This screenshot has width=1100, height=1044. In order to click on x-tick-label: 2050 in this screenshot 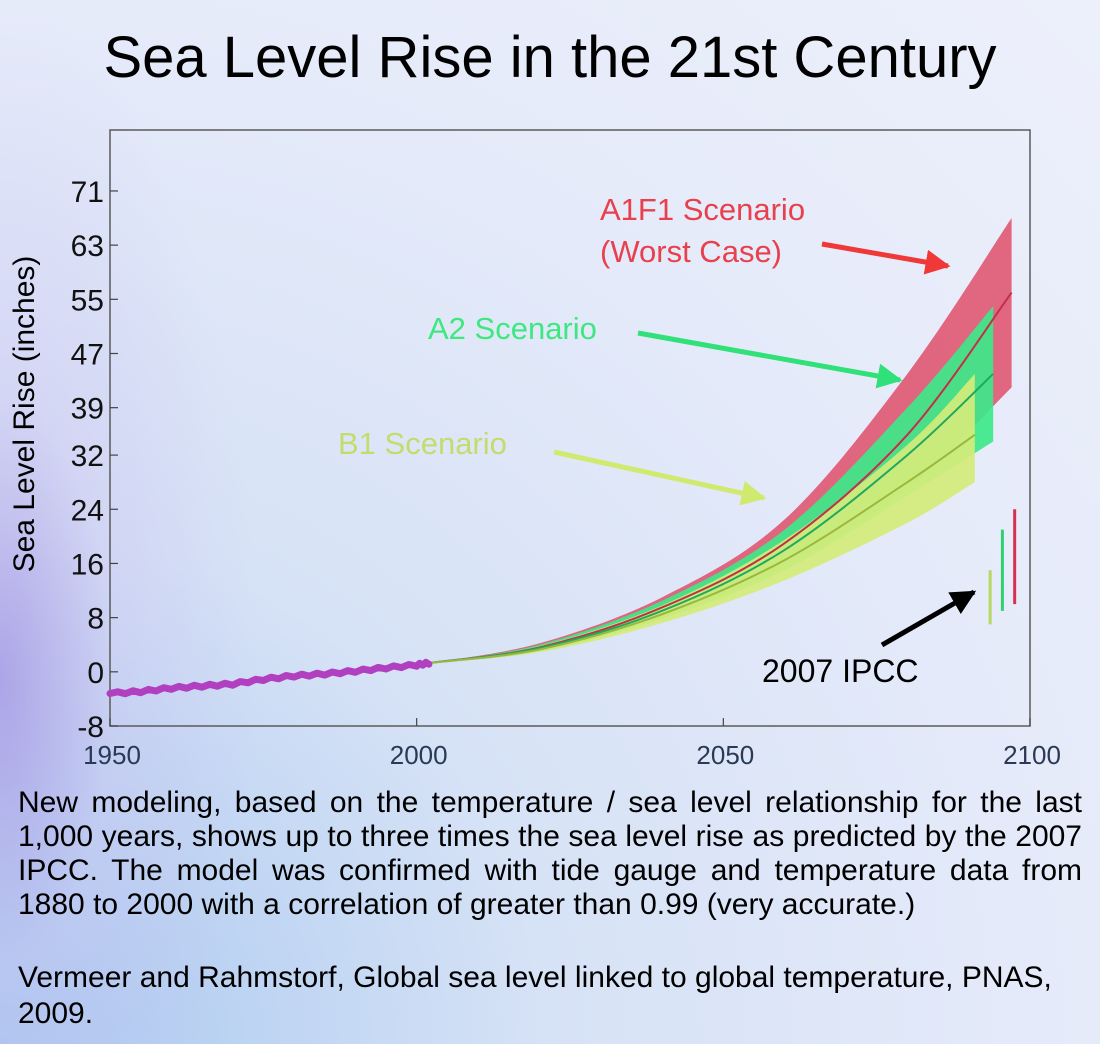, I will do `click(725, 755)`.